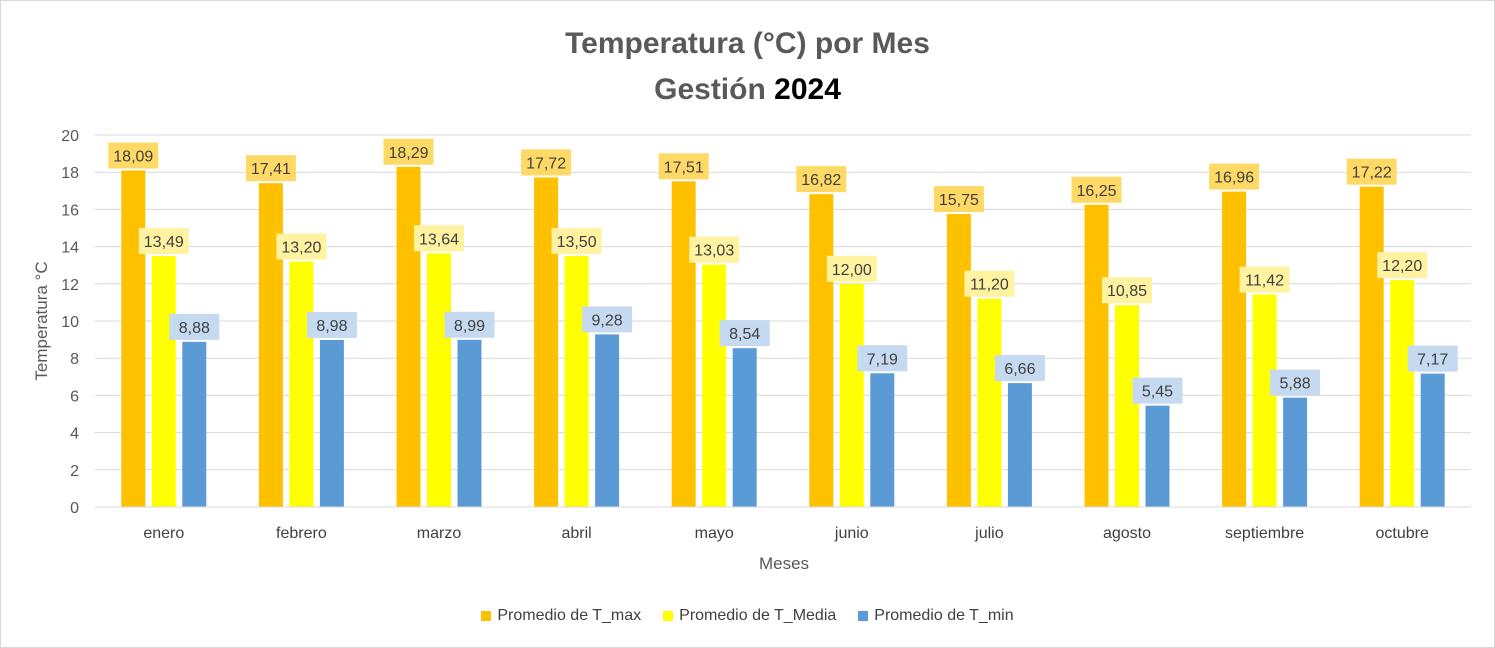 The image size is (1495, 648). What do you see at coordinates (851, 533) in the screenshot?
I see `x-tick-label: junio` at bounding box center [851, 533].